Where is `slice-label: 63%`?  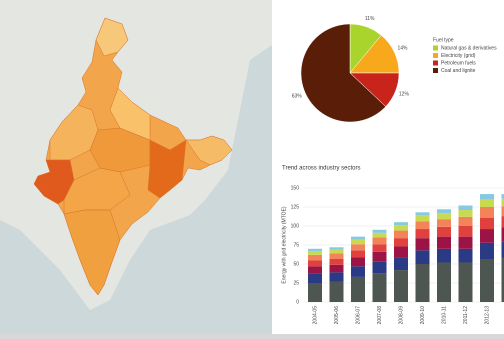 slice-label: 63% is located at coordinates (297, 96).